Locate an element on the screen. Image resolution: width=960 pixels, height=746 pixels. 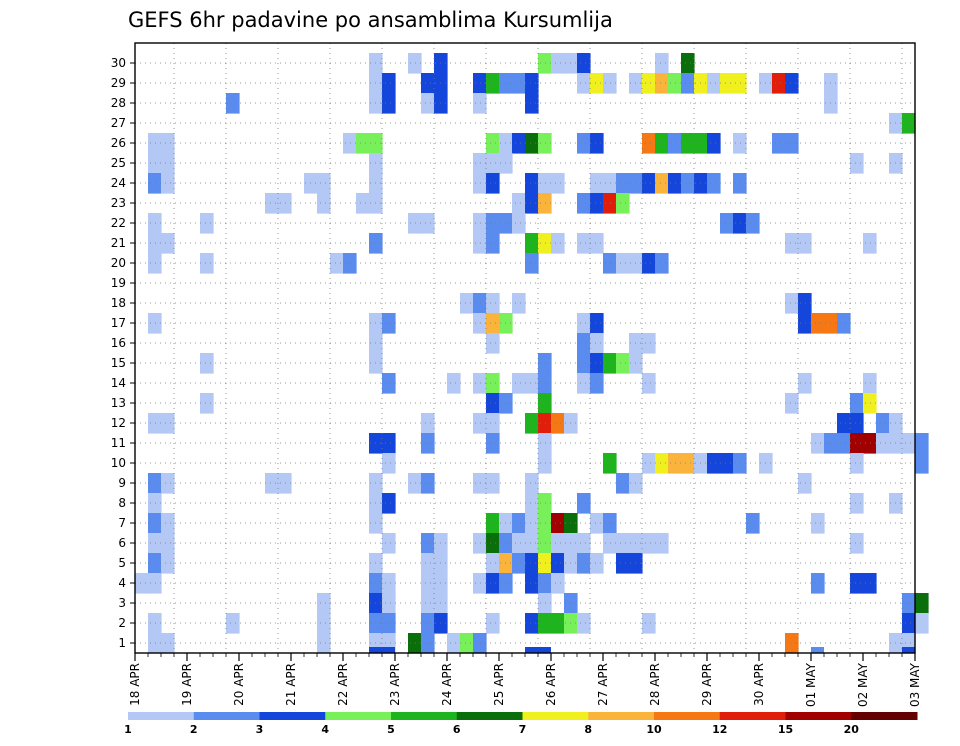
y-tick-label: 6 is located at coordinates (122, 543).